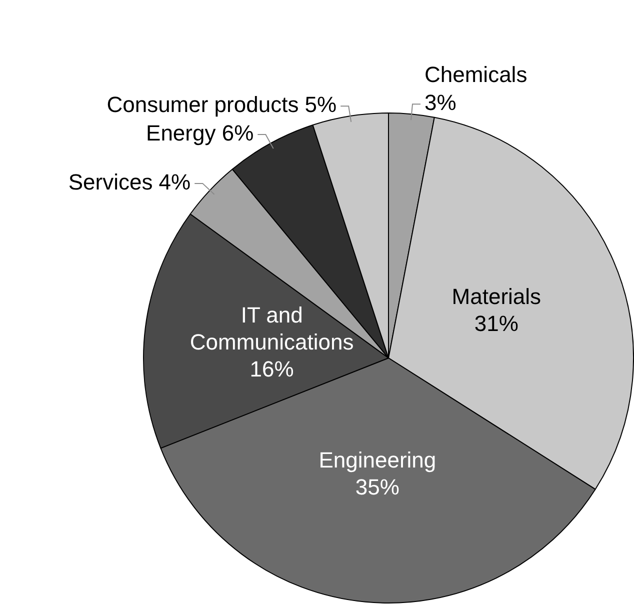  What do you see at coordinates (221, 105) in the screenshot?
I see `slice-label: Consumer products 5%` at bounding box center [221, 105].